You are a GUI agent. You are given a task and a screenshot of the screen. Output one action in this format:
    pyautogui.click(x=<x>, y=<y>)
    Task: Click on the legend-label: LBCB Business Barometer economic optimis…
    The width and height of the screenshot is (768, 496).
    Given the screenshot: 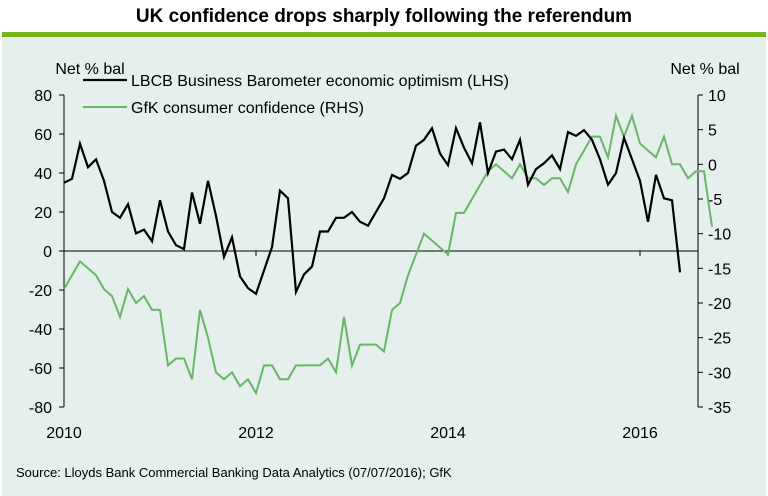 What is the action you would take?
    pyautogui.click(x=320, y=81)
    